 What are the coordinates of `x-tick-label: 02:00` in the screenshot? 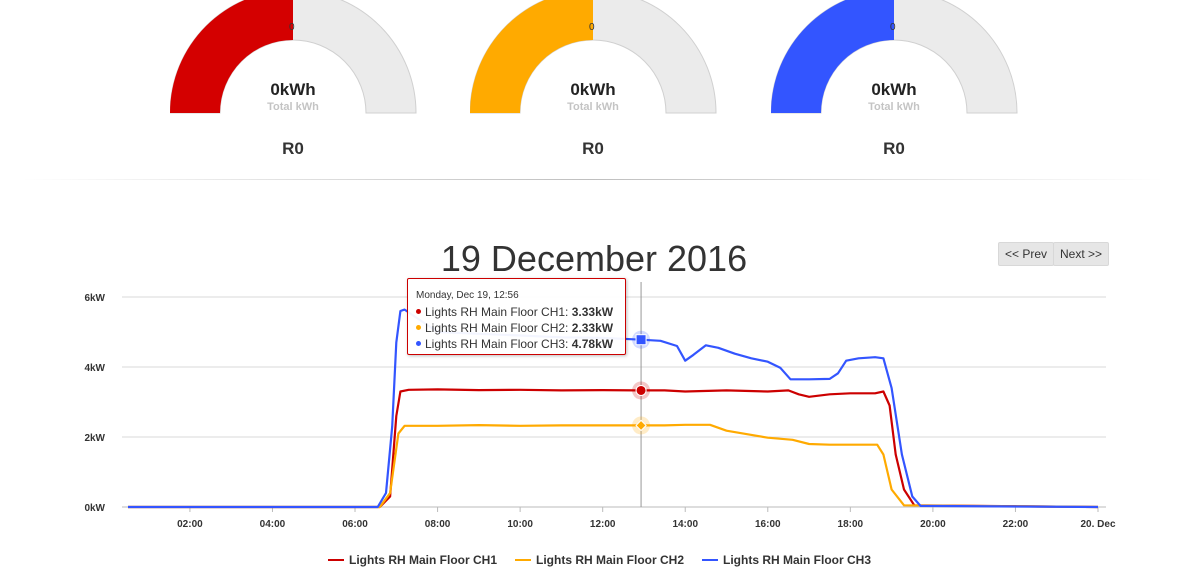 It's located at (190, 524).